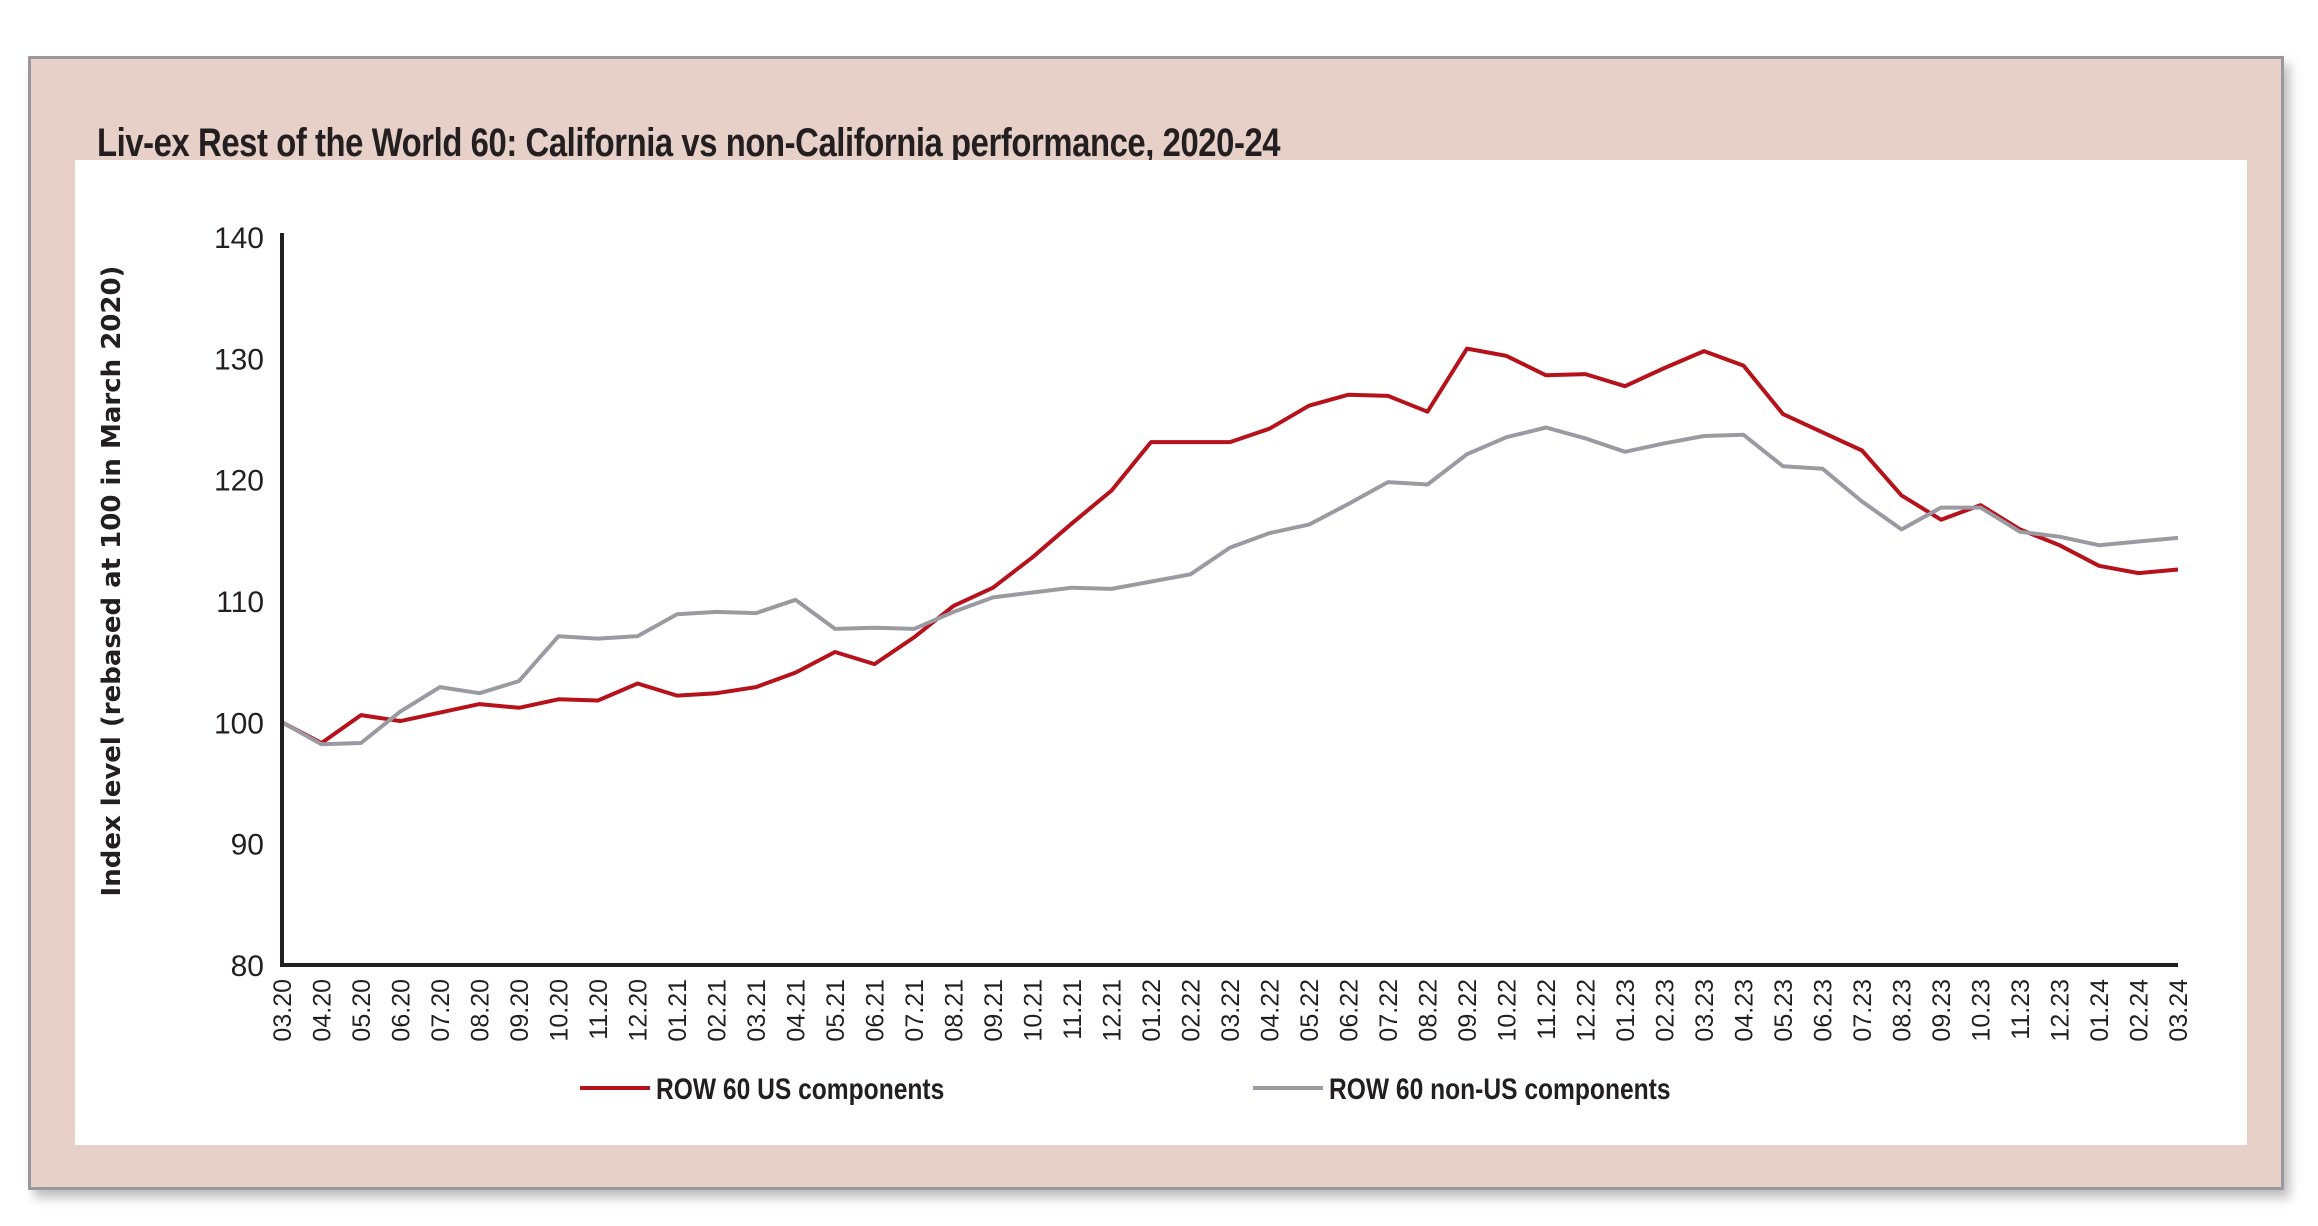  What do you see at coordinates (1350, 1010) in the screenshot?
I see `x-tick-label: 06.22` at bounding box center [1350, 1010].